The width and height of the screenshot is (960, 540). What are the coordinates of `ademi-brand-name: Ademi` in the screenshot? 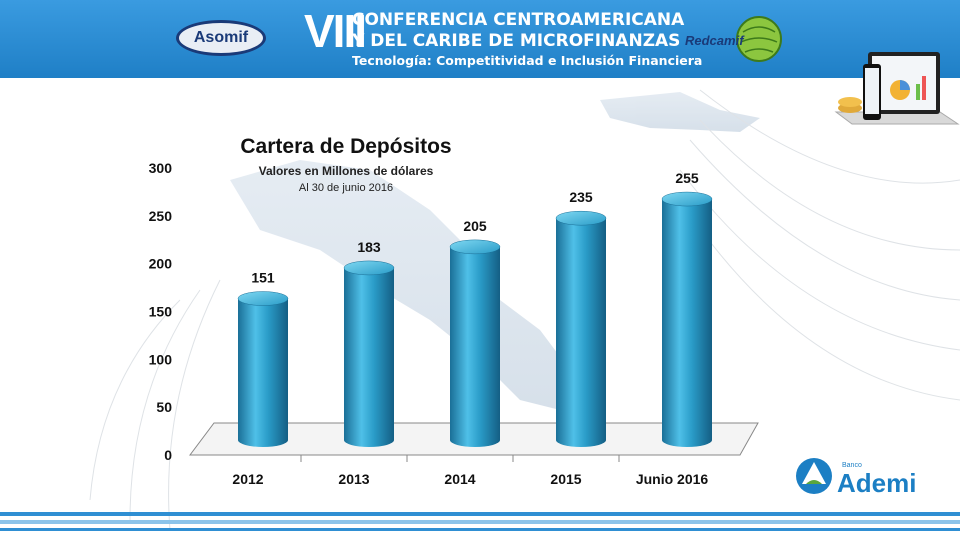 It's located at (877, 483).